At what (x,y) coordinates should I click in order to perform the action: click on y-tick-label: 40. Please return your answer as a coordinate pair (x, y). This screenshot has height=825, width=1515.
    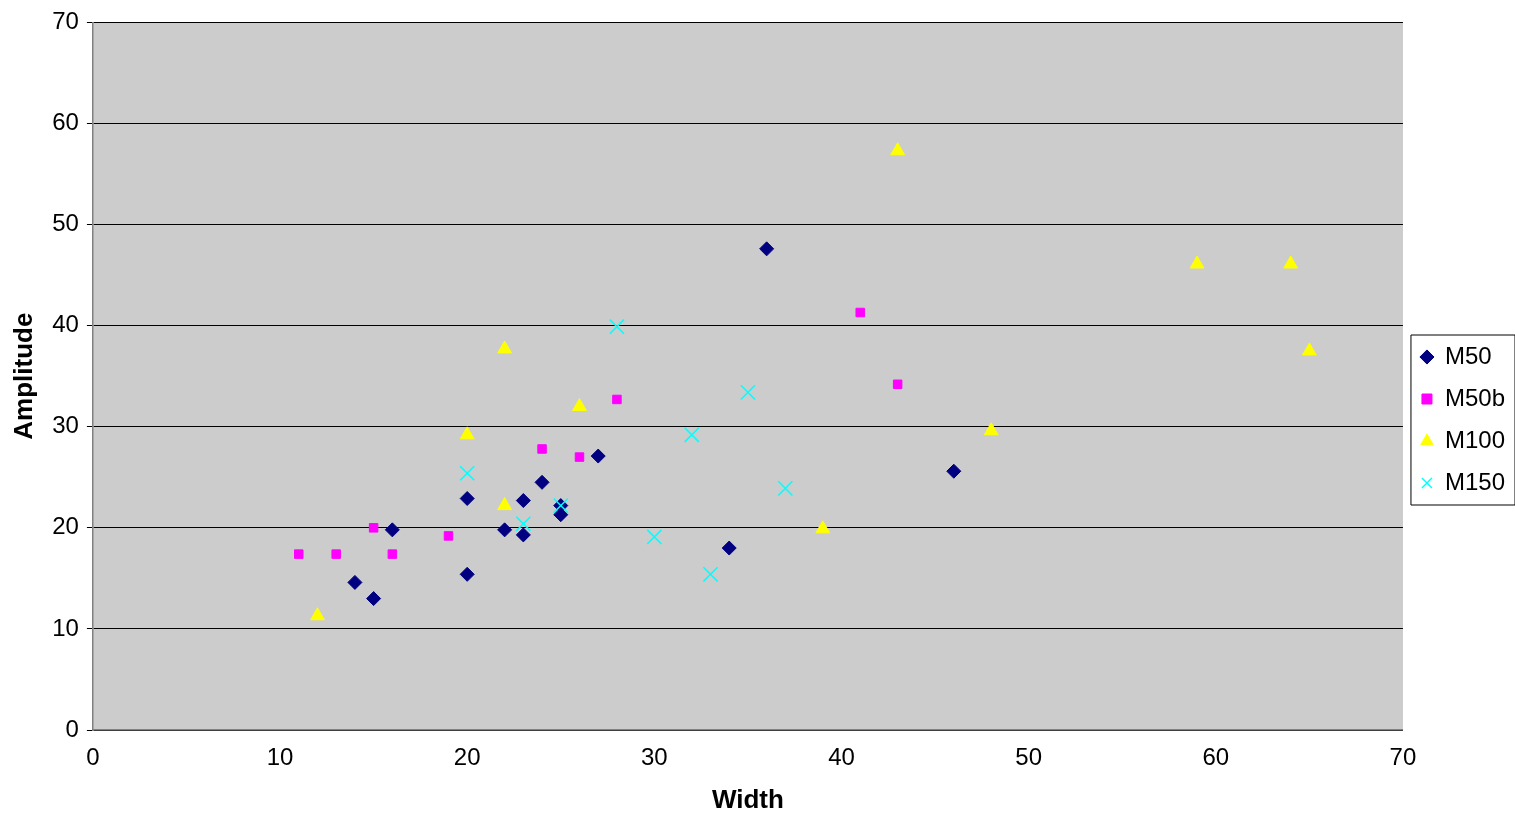
    Looking at the image, I should click on (65, 324).